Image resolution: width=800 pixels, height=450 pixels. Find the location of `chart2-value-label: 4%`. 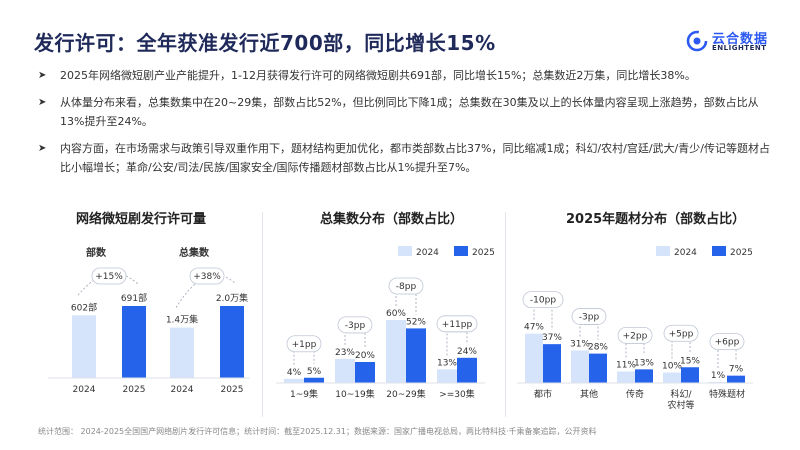

chart2-value-label: 4% is located at coordinates (294, 373).